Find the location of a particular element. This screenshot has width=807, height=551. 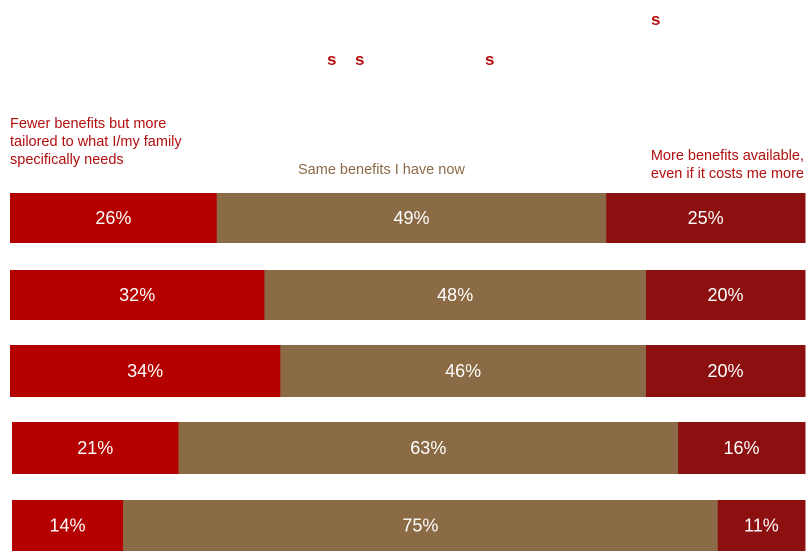

bar-row-5: 14% 75% 11% is located at coordinates (409, 525).